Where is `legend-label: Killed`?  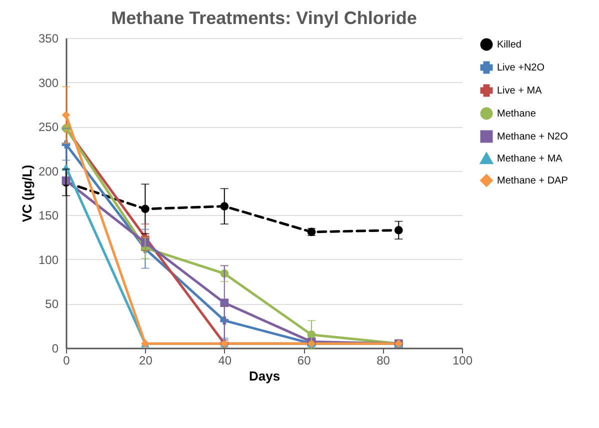 legend-label: Killed is located at coordinates (509, 45).